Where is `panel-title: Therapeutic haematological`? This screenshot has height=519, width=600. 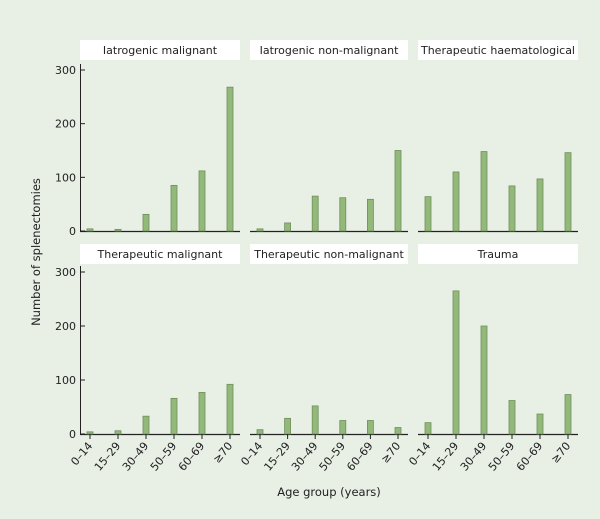
panel-title: Therapeutic haematological is located at coordinates (497, 50).